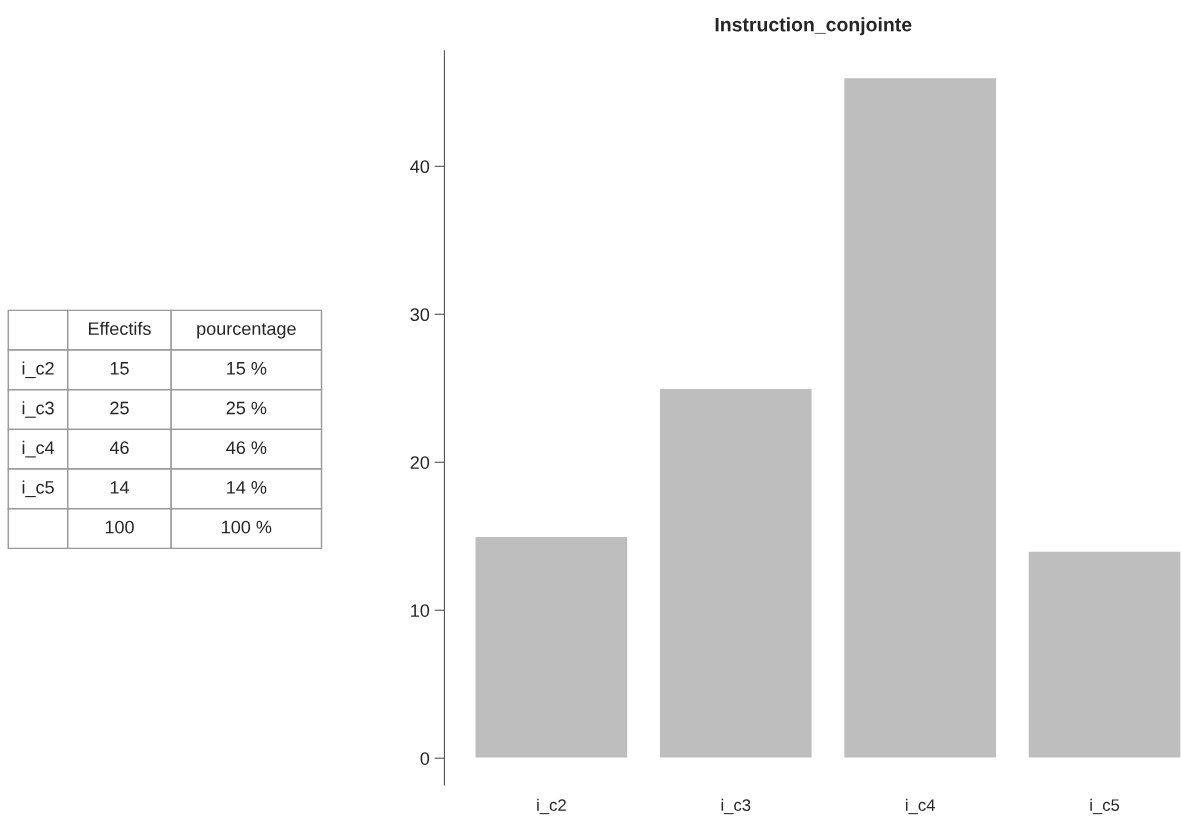 Image resolution: width=1182 pixels, height=821 pixels. Describe the element at coordinates (425, 758) in the screenshot. I see `y-tick-label: 0` at that location.